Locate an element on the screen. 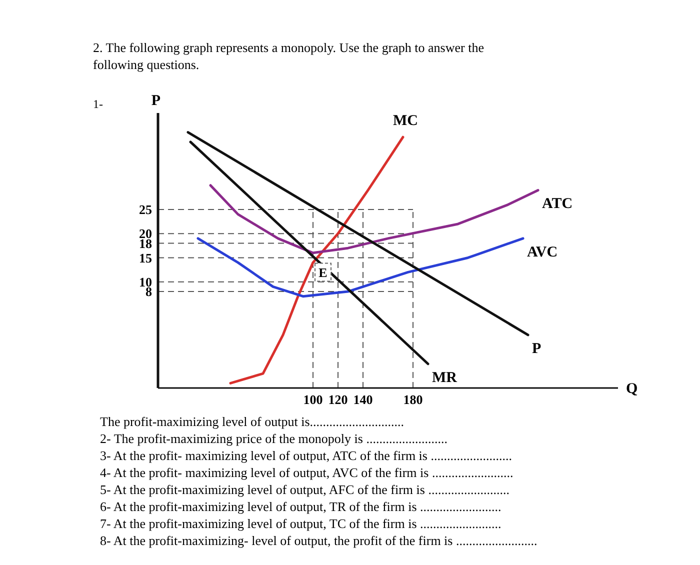  series-label: AVC is located at coordinates (542, 252).